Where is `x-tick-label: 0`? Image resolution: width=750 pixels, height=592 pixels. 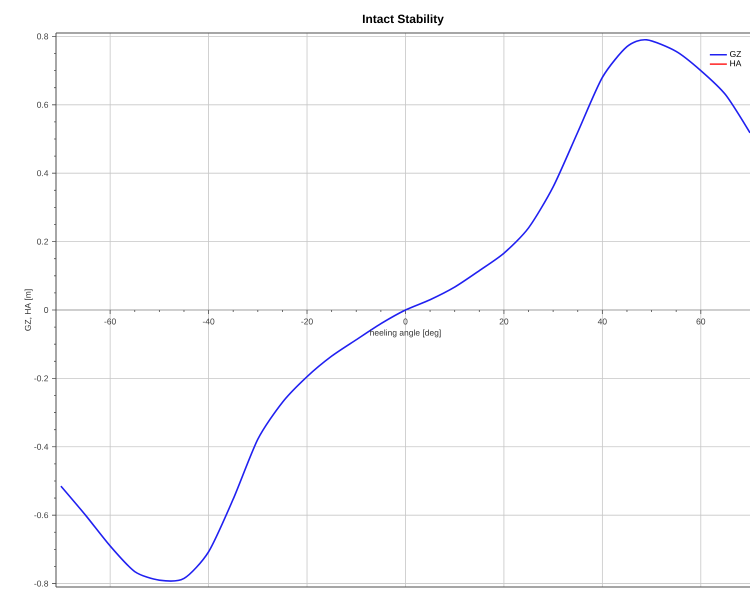
x-tick-label: 0 is located at coordinates (405, 321).